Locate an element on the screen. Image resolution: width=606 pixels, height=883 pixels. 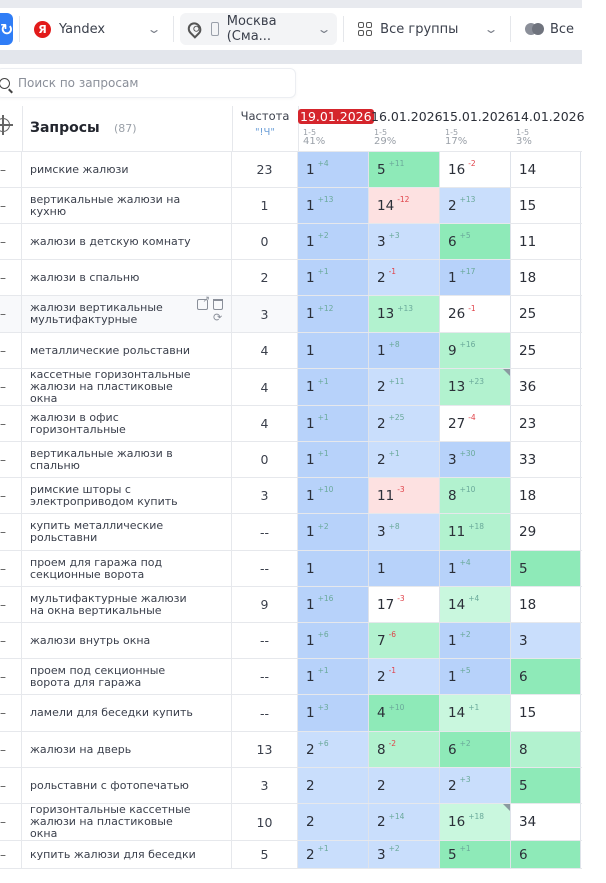
trash-icon is located at coordinates (218, 304).